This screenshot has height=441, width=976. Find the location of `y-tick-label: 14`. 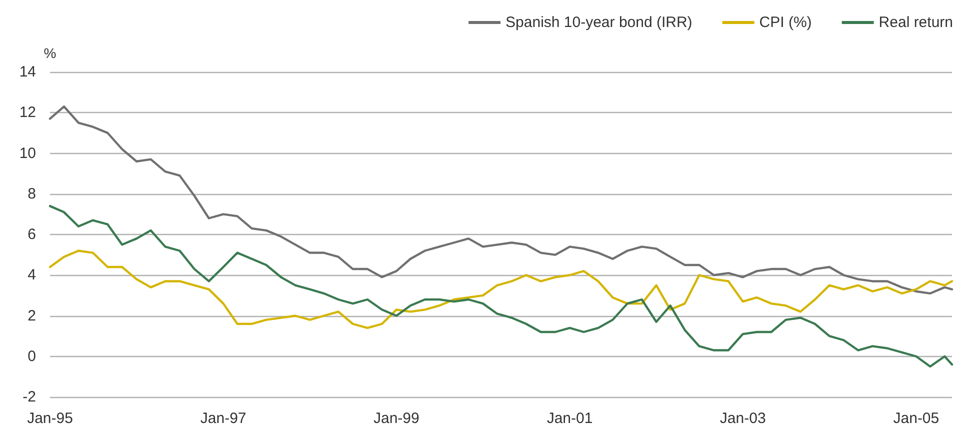

y-tick-label: 14 is located at coordinates (27, 72).